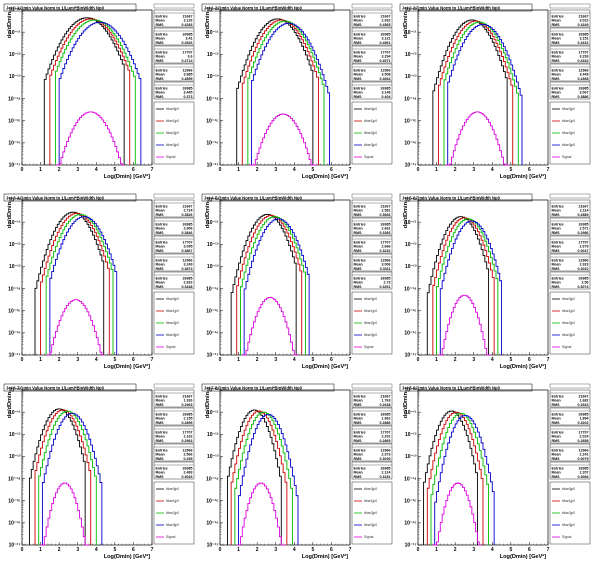 The height and width of the screenshot is (572, 596). Describe the element at coordinates (385, 423) in the screenshot. I see `stats-value: 0.2886` at that location.